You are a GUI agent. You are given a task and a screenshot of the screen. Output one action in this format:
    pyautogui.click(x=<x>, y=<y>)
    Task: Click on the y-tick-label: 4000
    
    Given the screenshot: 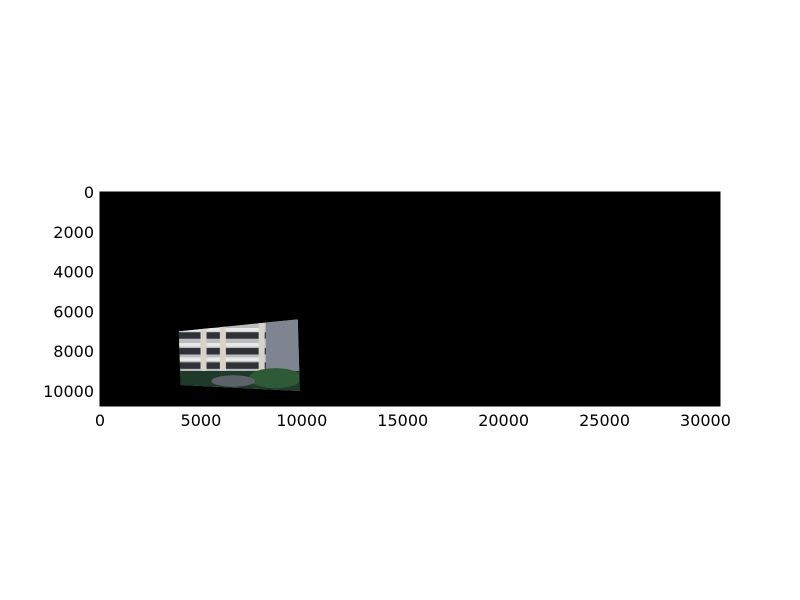 What is the action you would take?
    pyautogui.click(x=73, y=272)
    